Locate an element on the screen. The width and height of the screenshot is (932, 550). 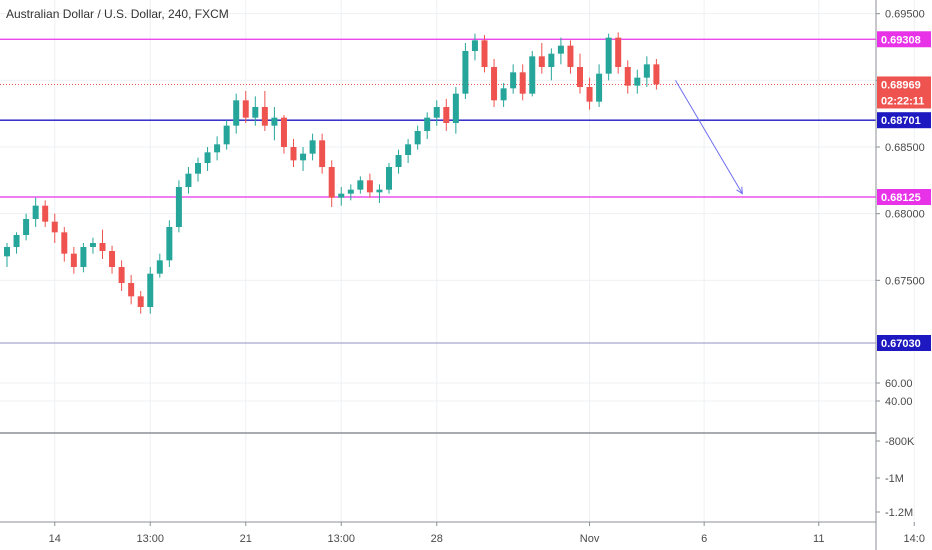
level-price-label: 0.68701 is located at coordinates (901, 121).